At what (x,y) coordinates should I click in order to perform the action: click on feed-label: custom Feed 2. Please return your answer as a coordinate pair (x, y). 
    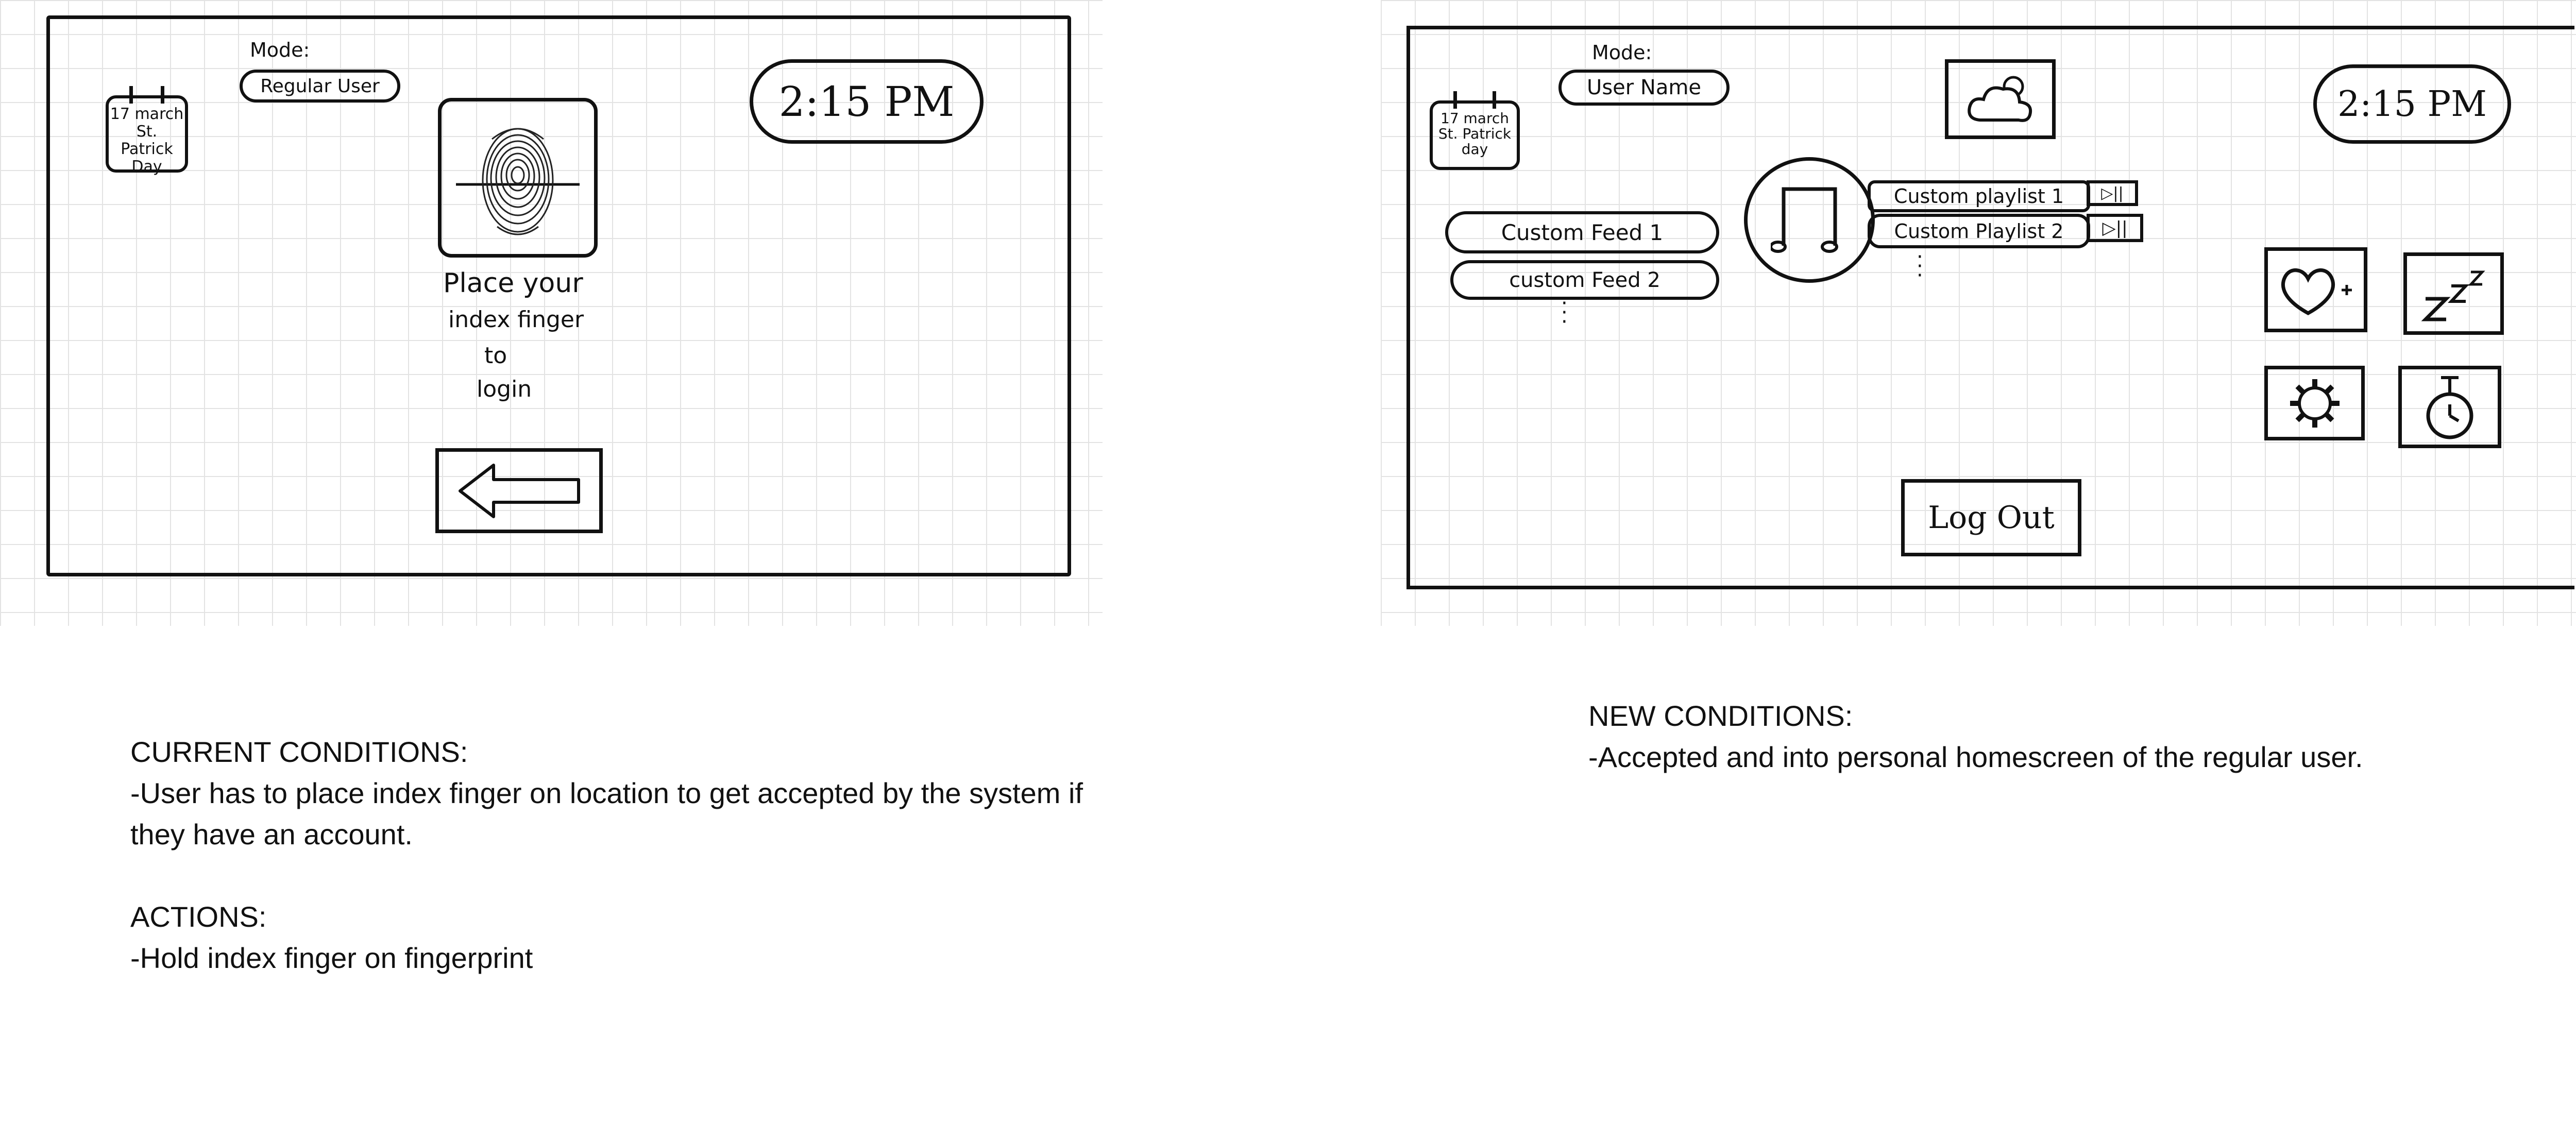
    Looking at the image, I should click on (1584, 280).